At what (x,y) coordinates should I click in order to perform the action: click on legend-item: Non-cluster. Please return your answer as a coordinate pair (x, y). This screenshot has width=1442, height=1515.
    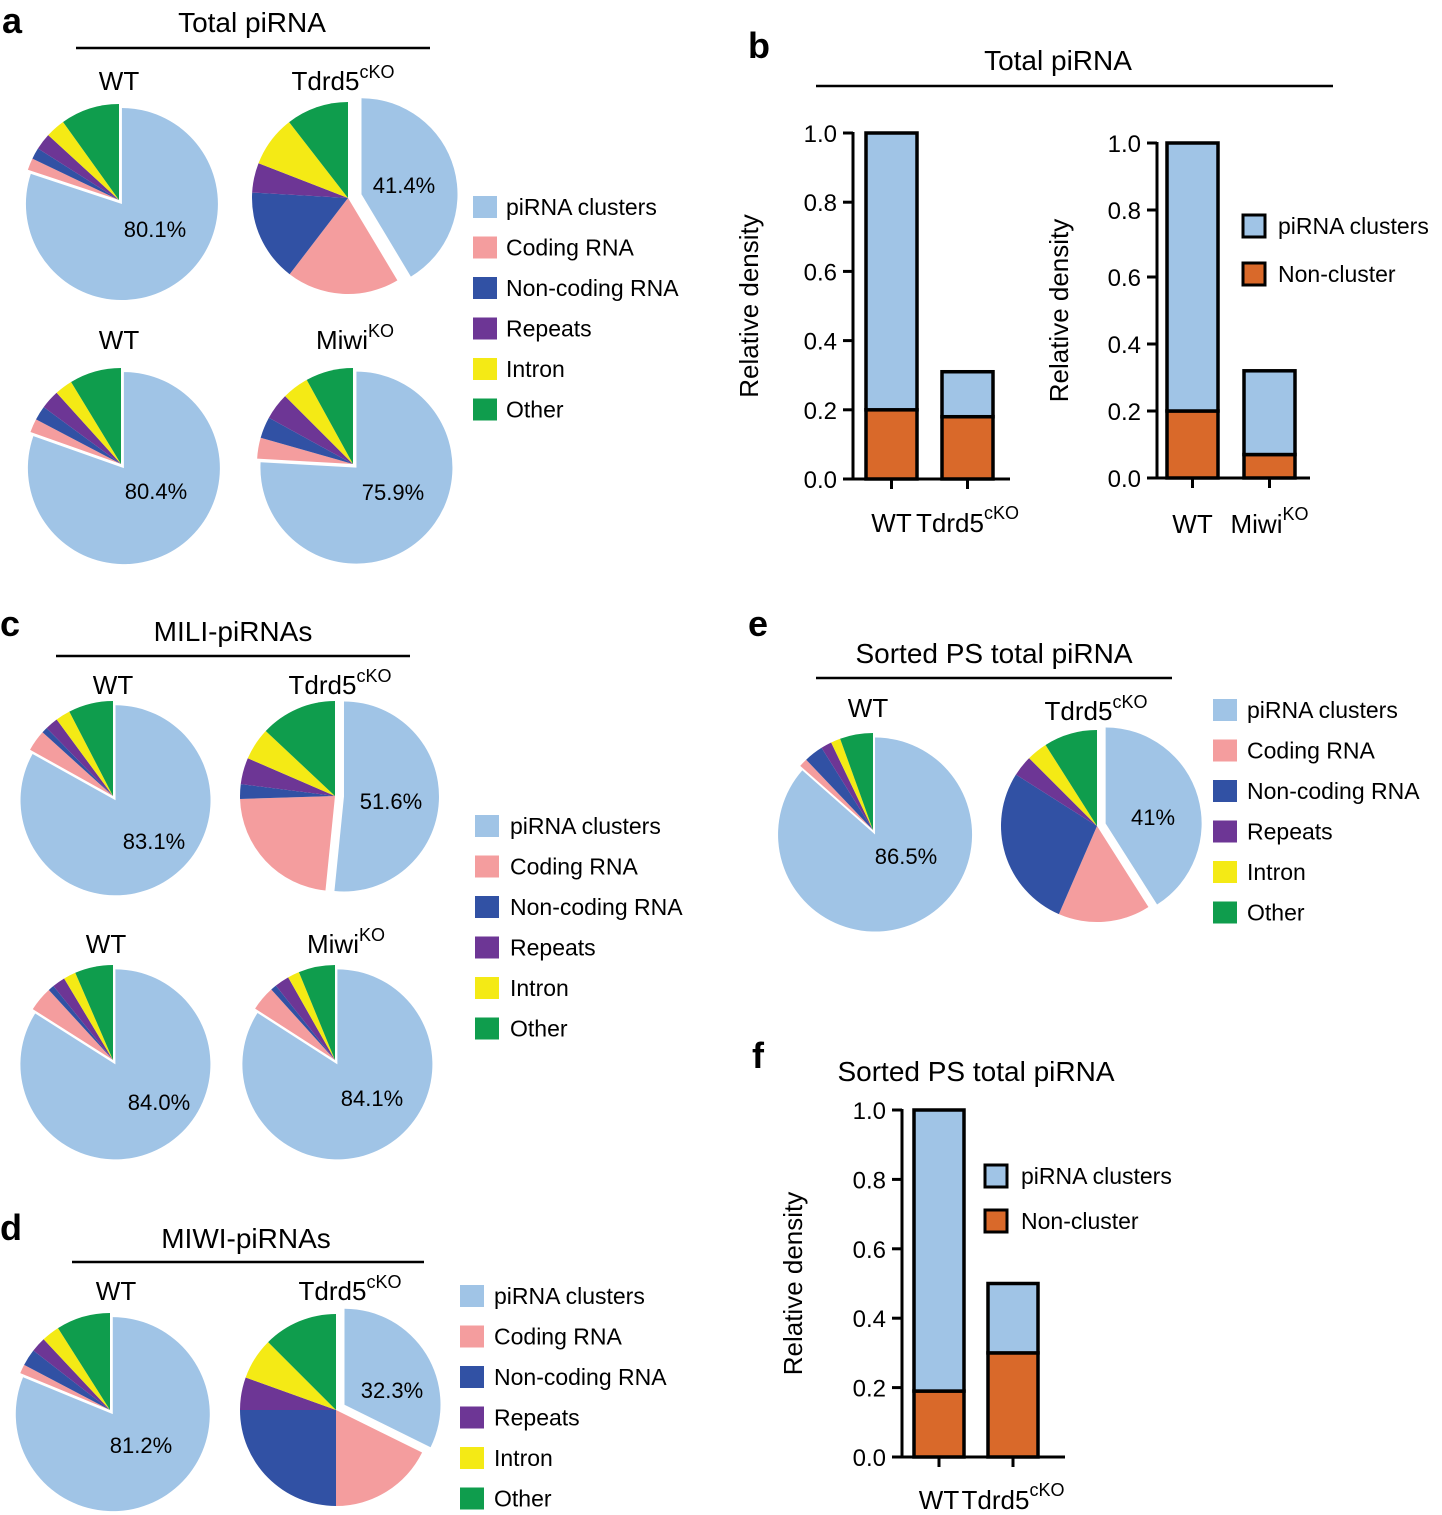
    Looking at the image, I should click on (1318, 274).